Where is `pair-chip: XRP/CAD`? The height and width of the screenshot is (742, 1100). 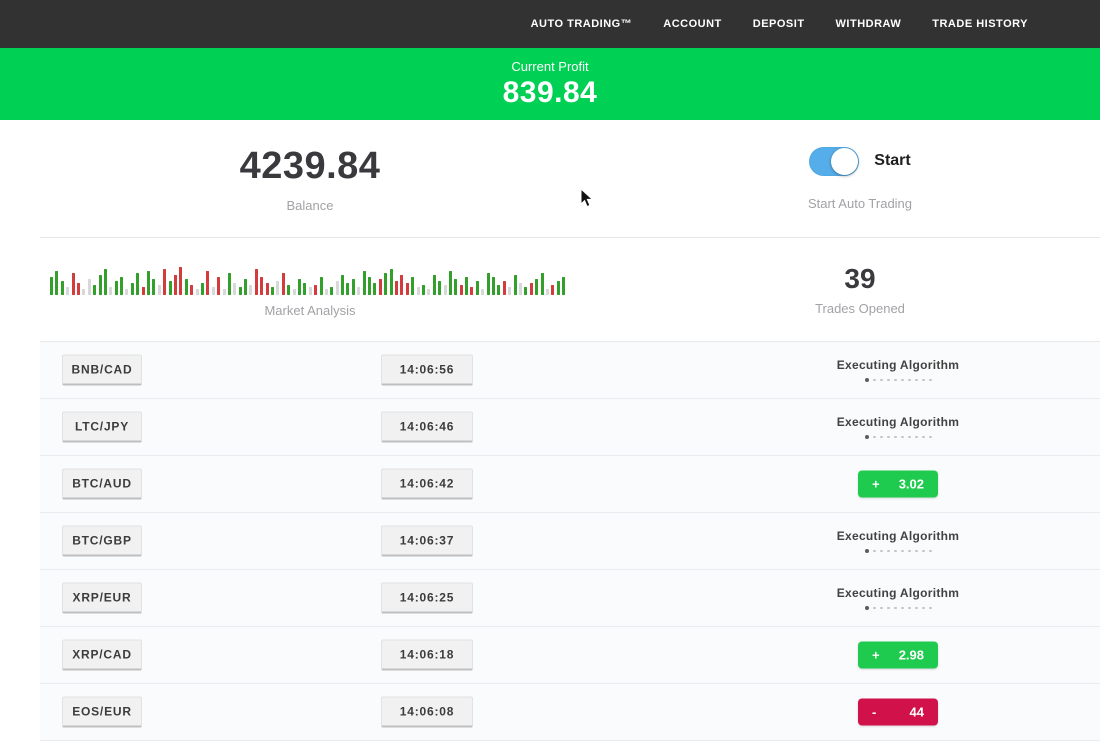
pair-chip: XRP/CAD is located at coordinates (102, 655).